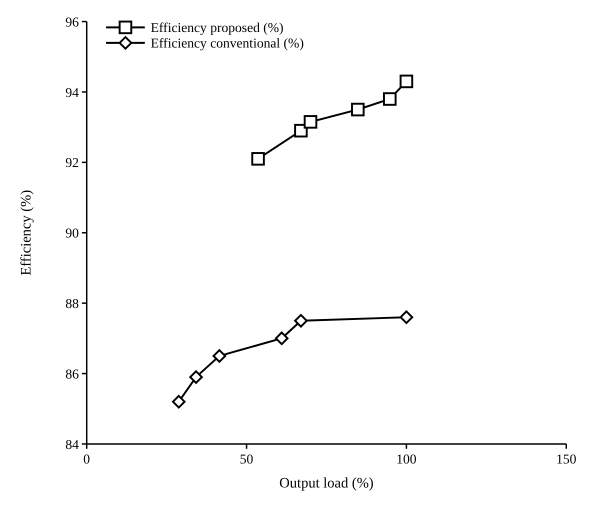 This screenshot has width=590, height=513. What do you see at coordinates (72, 162) in the screenshot?
I see `y-tick-label: 92` at bounding box center [72, 162].